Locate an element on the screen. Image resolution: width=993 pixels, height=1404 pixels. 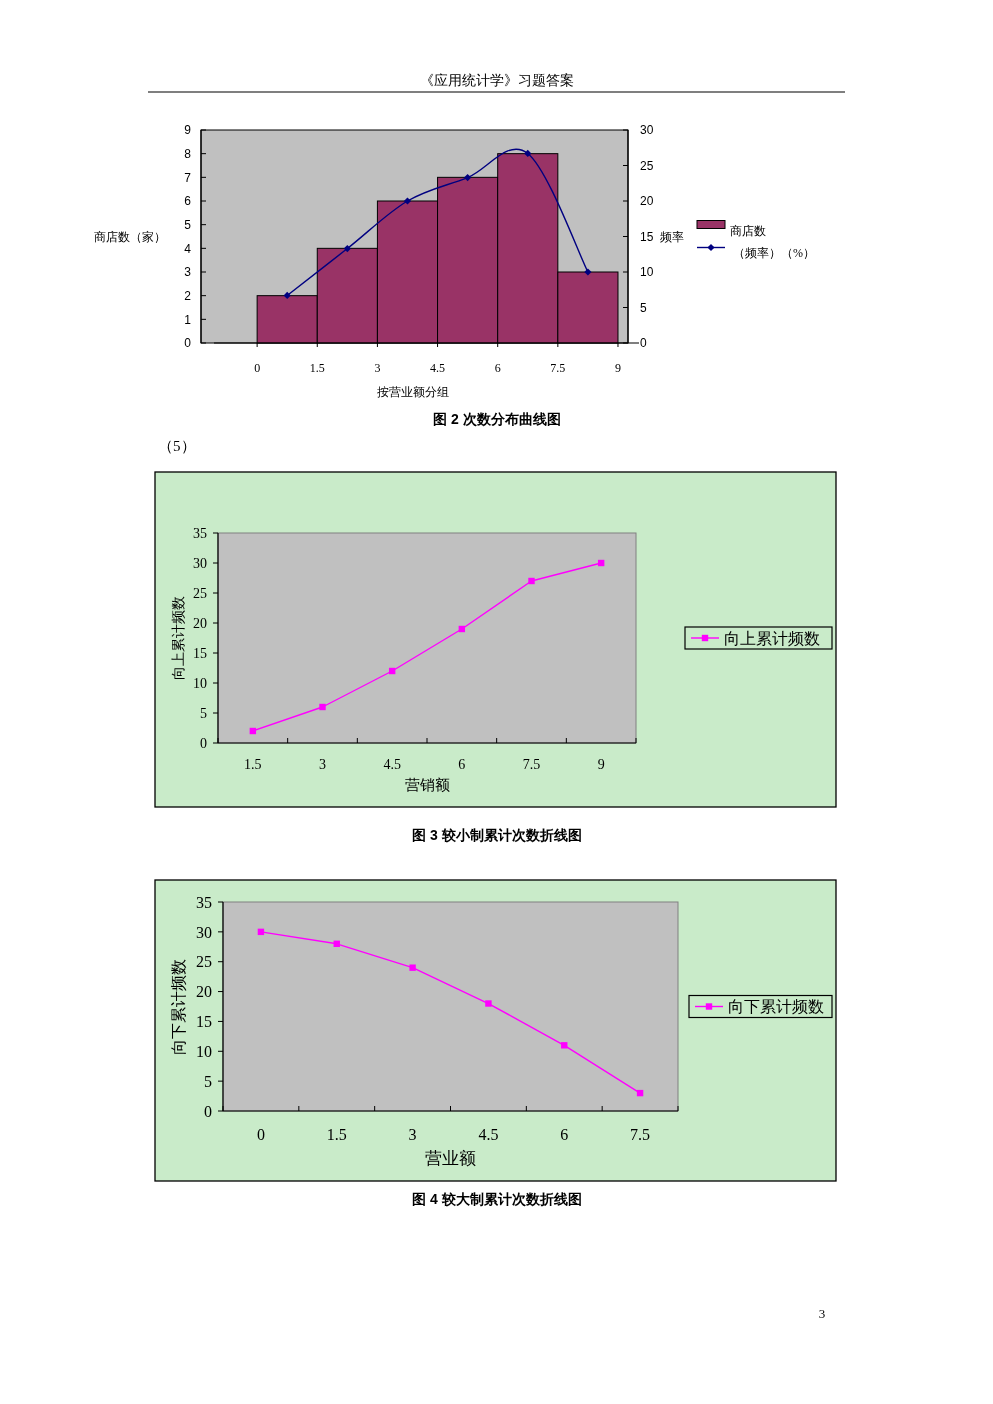
legend-label: 商店数 is located at coordinates (748, 230).